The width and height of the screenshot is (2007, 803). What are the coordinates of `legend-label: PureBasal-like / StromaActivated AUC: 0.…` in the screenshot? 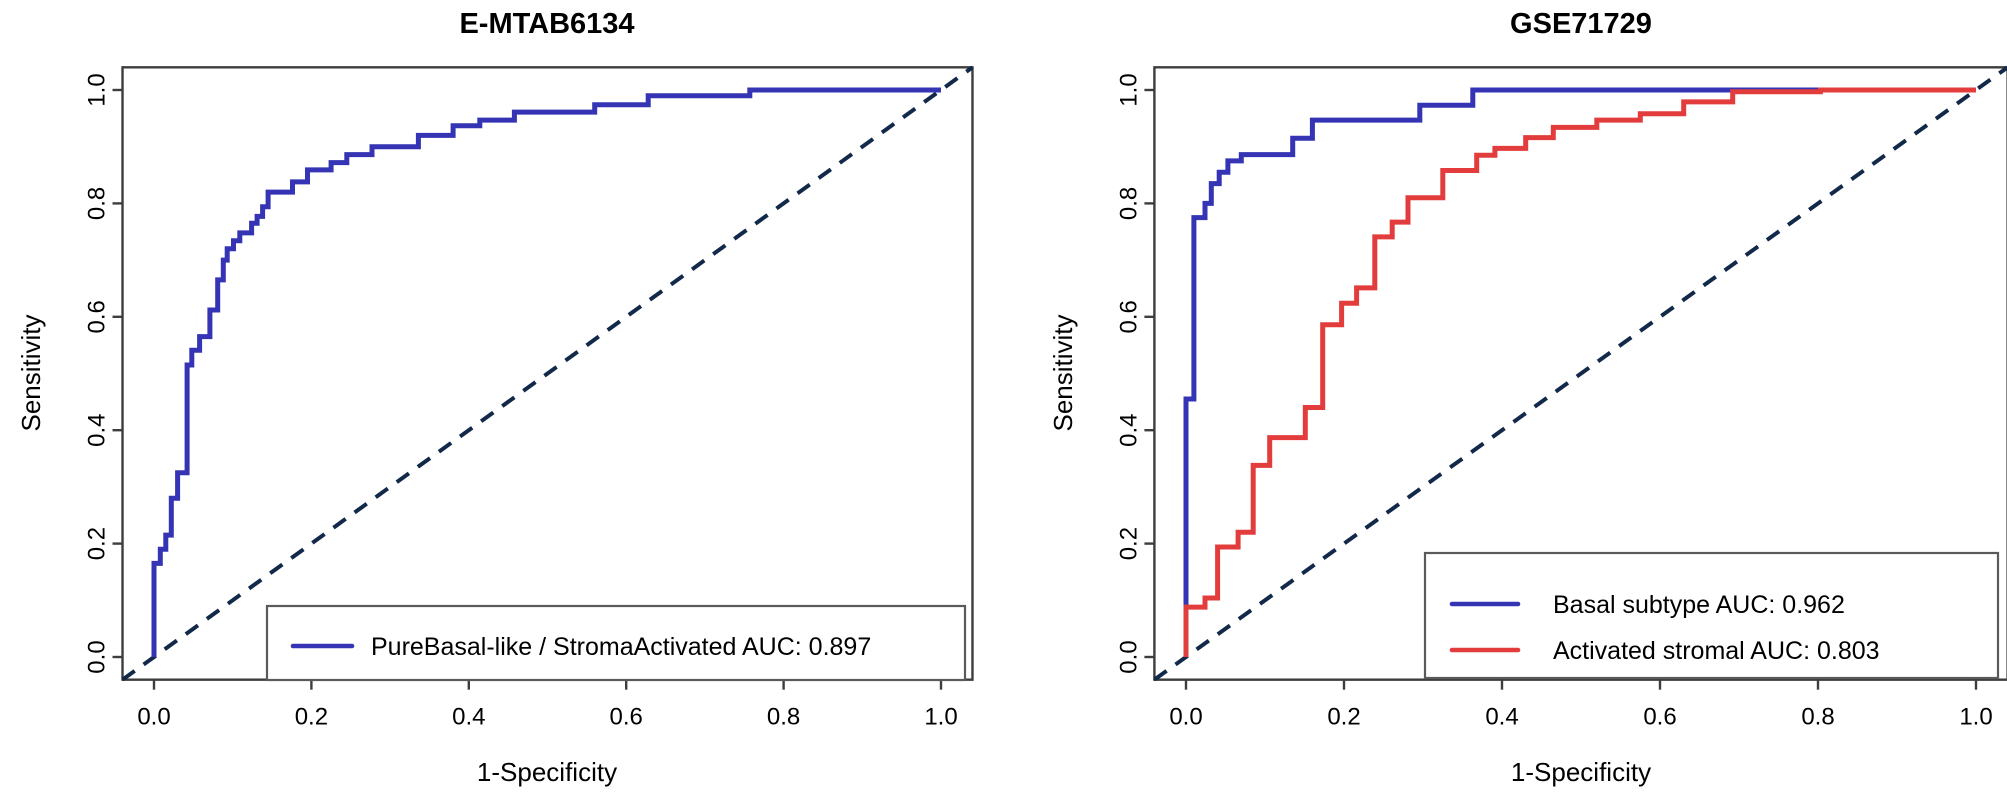 It's located at (621, 647).